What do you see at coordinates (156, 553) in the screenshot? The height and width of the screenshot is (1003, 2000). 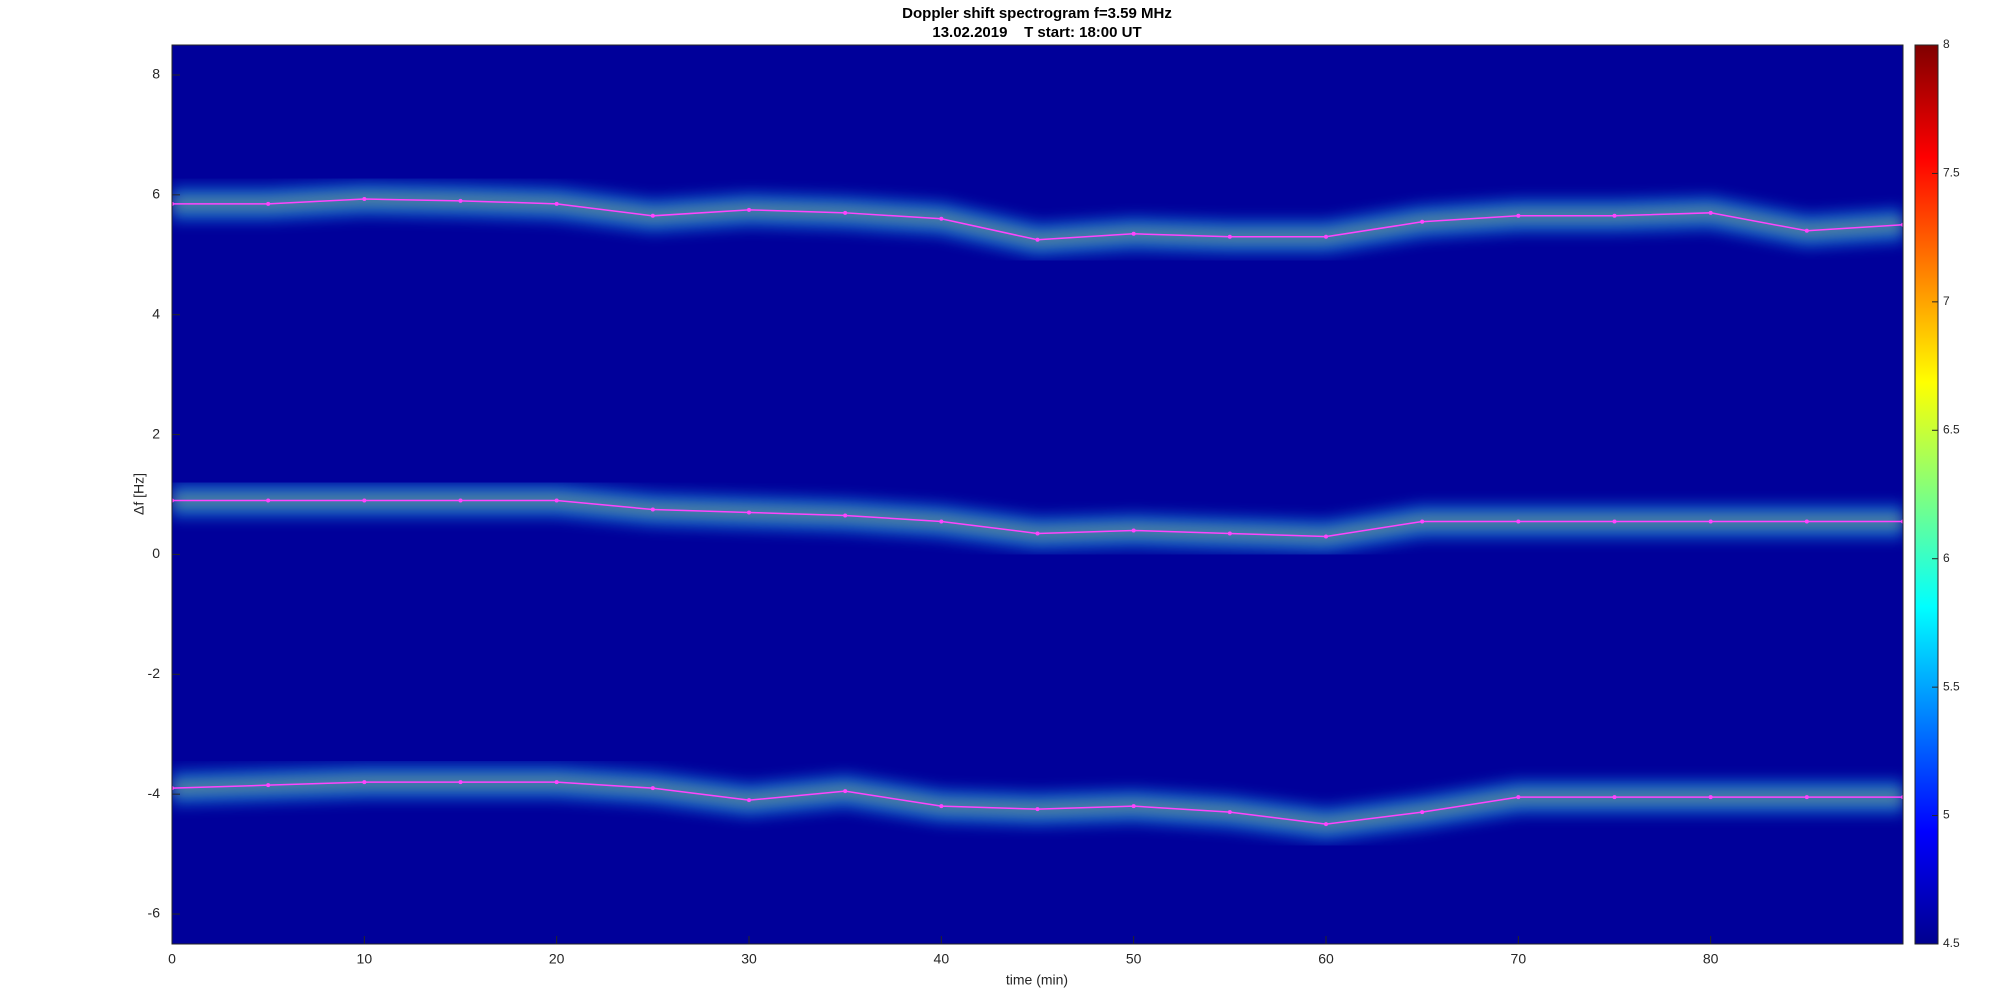 I see `y-tick-label: 0` at bounding box center [156, 553].